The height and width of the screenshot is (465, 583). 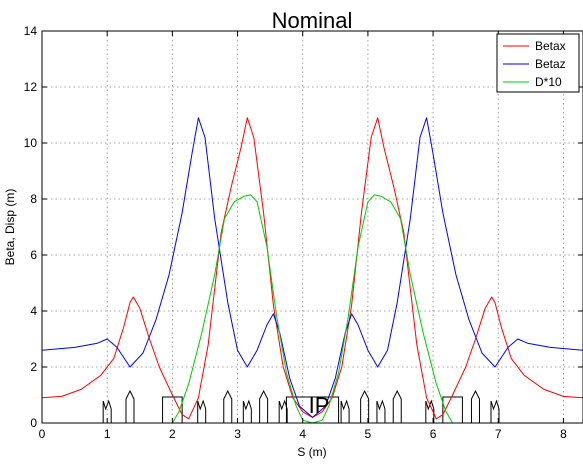 What do you see at coordinates (31, 143) in the screenshot?
I see `y-tick-label: 10` at bounding box center [31, 143].